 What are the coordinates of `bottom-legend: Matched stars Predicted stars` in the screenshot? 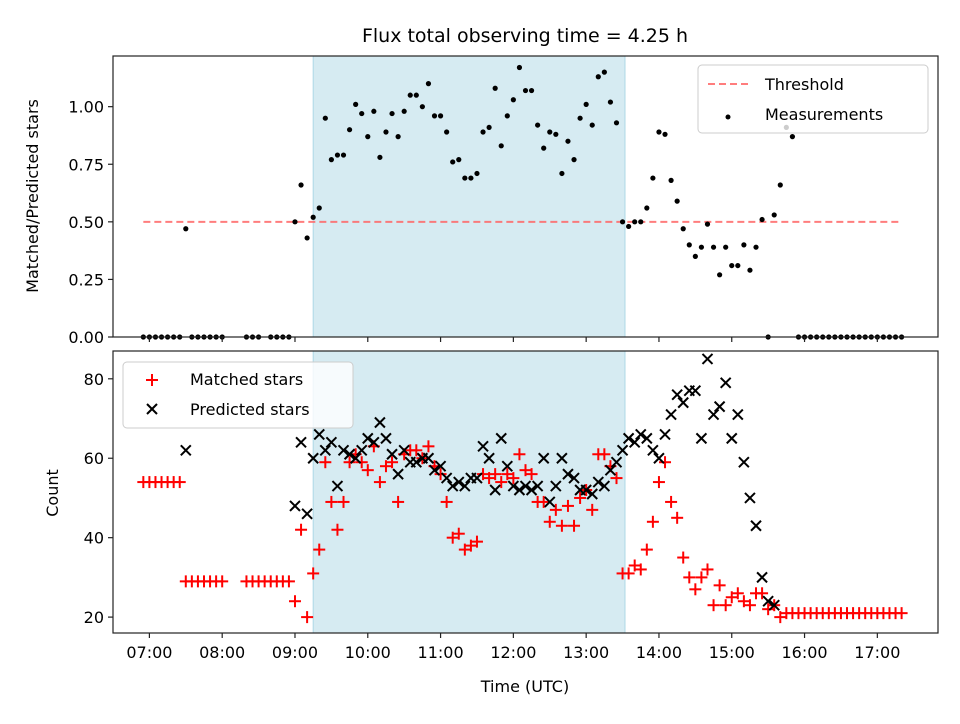 It's located at (238, 395).